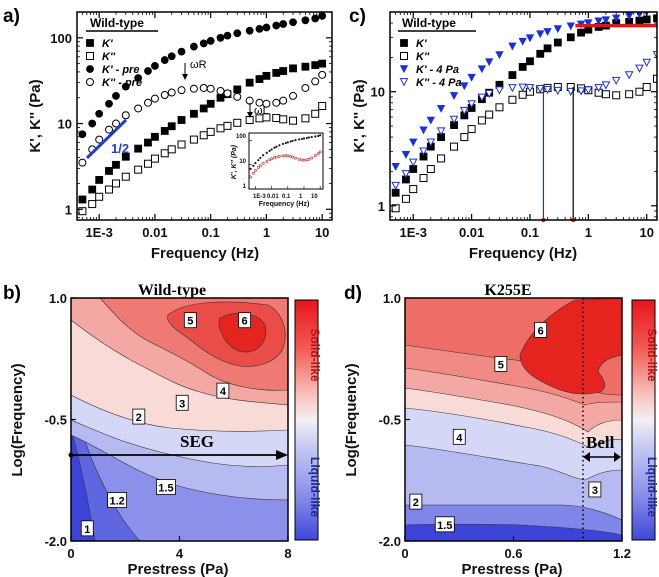  Describe the element at coordinates (622, 553) in the screenshot. I see `x-tick-label: 1.2` at that location.